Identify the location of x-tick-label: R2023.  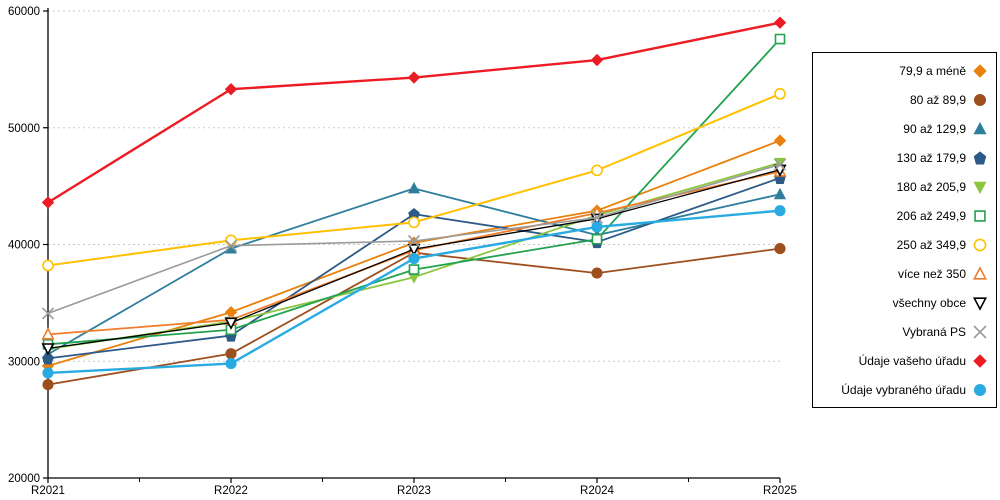
(414, 491).